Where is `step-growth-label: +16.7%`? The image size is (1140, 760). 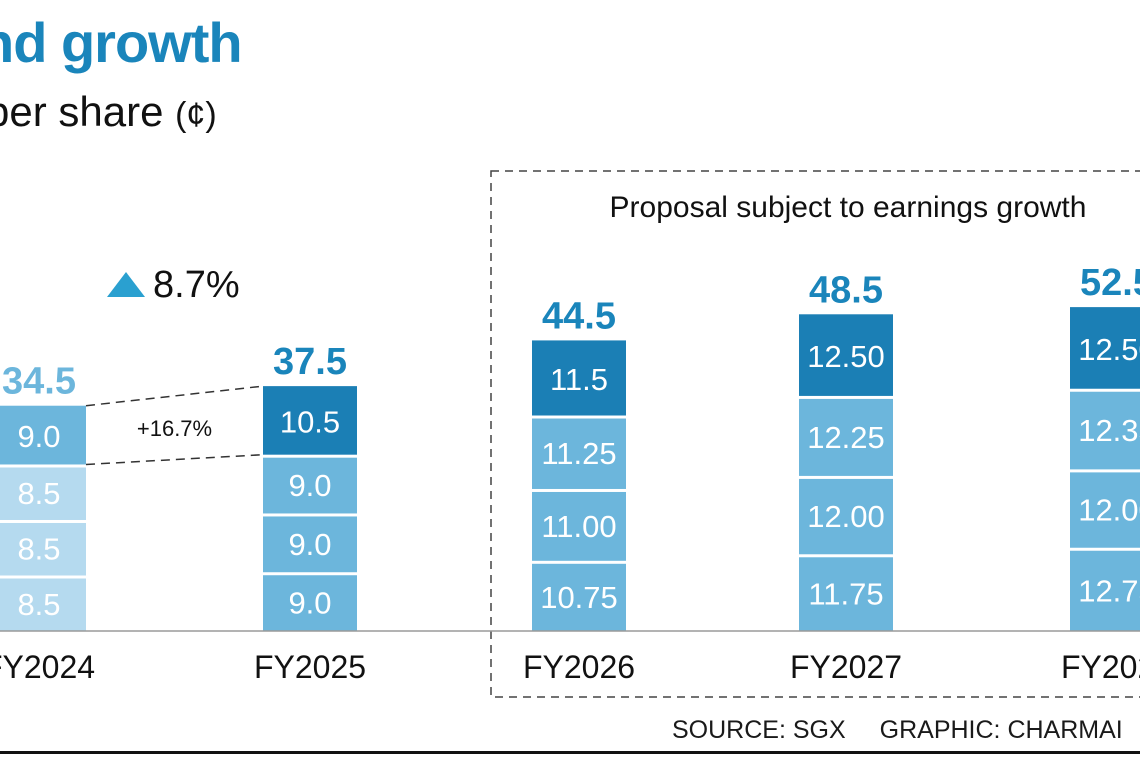 step-growth-label: +16.7% is located at coordinates (174, 428).